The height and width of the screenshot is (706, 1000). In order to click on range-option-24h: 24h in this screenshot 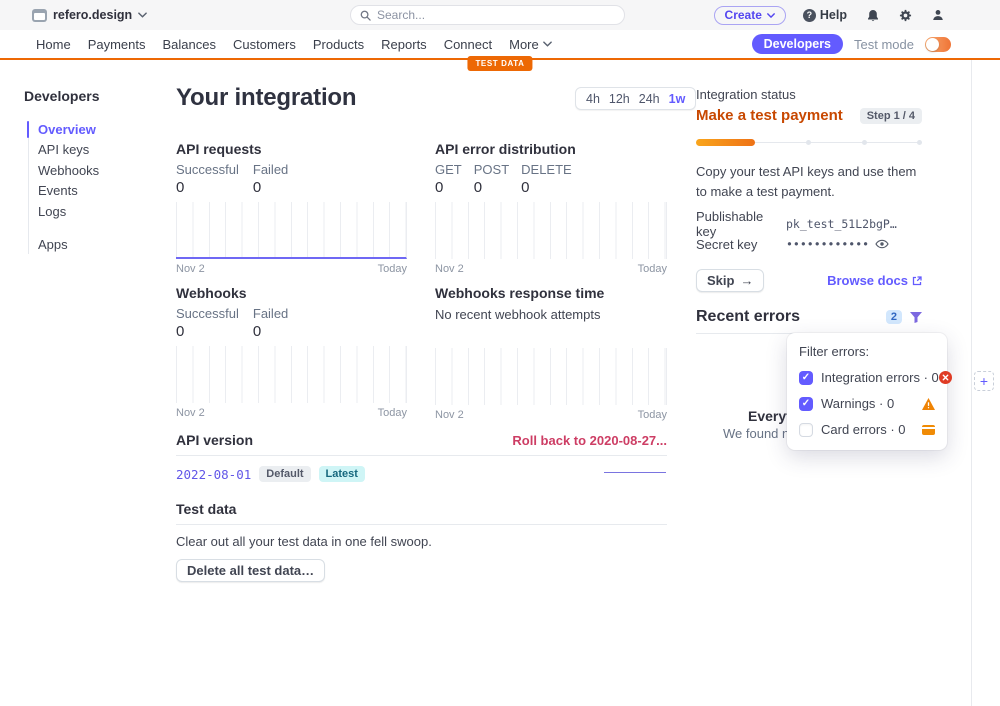, I will do `click(649, 98)`.